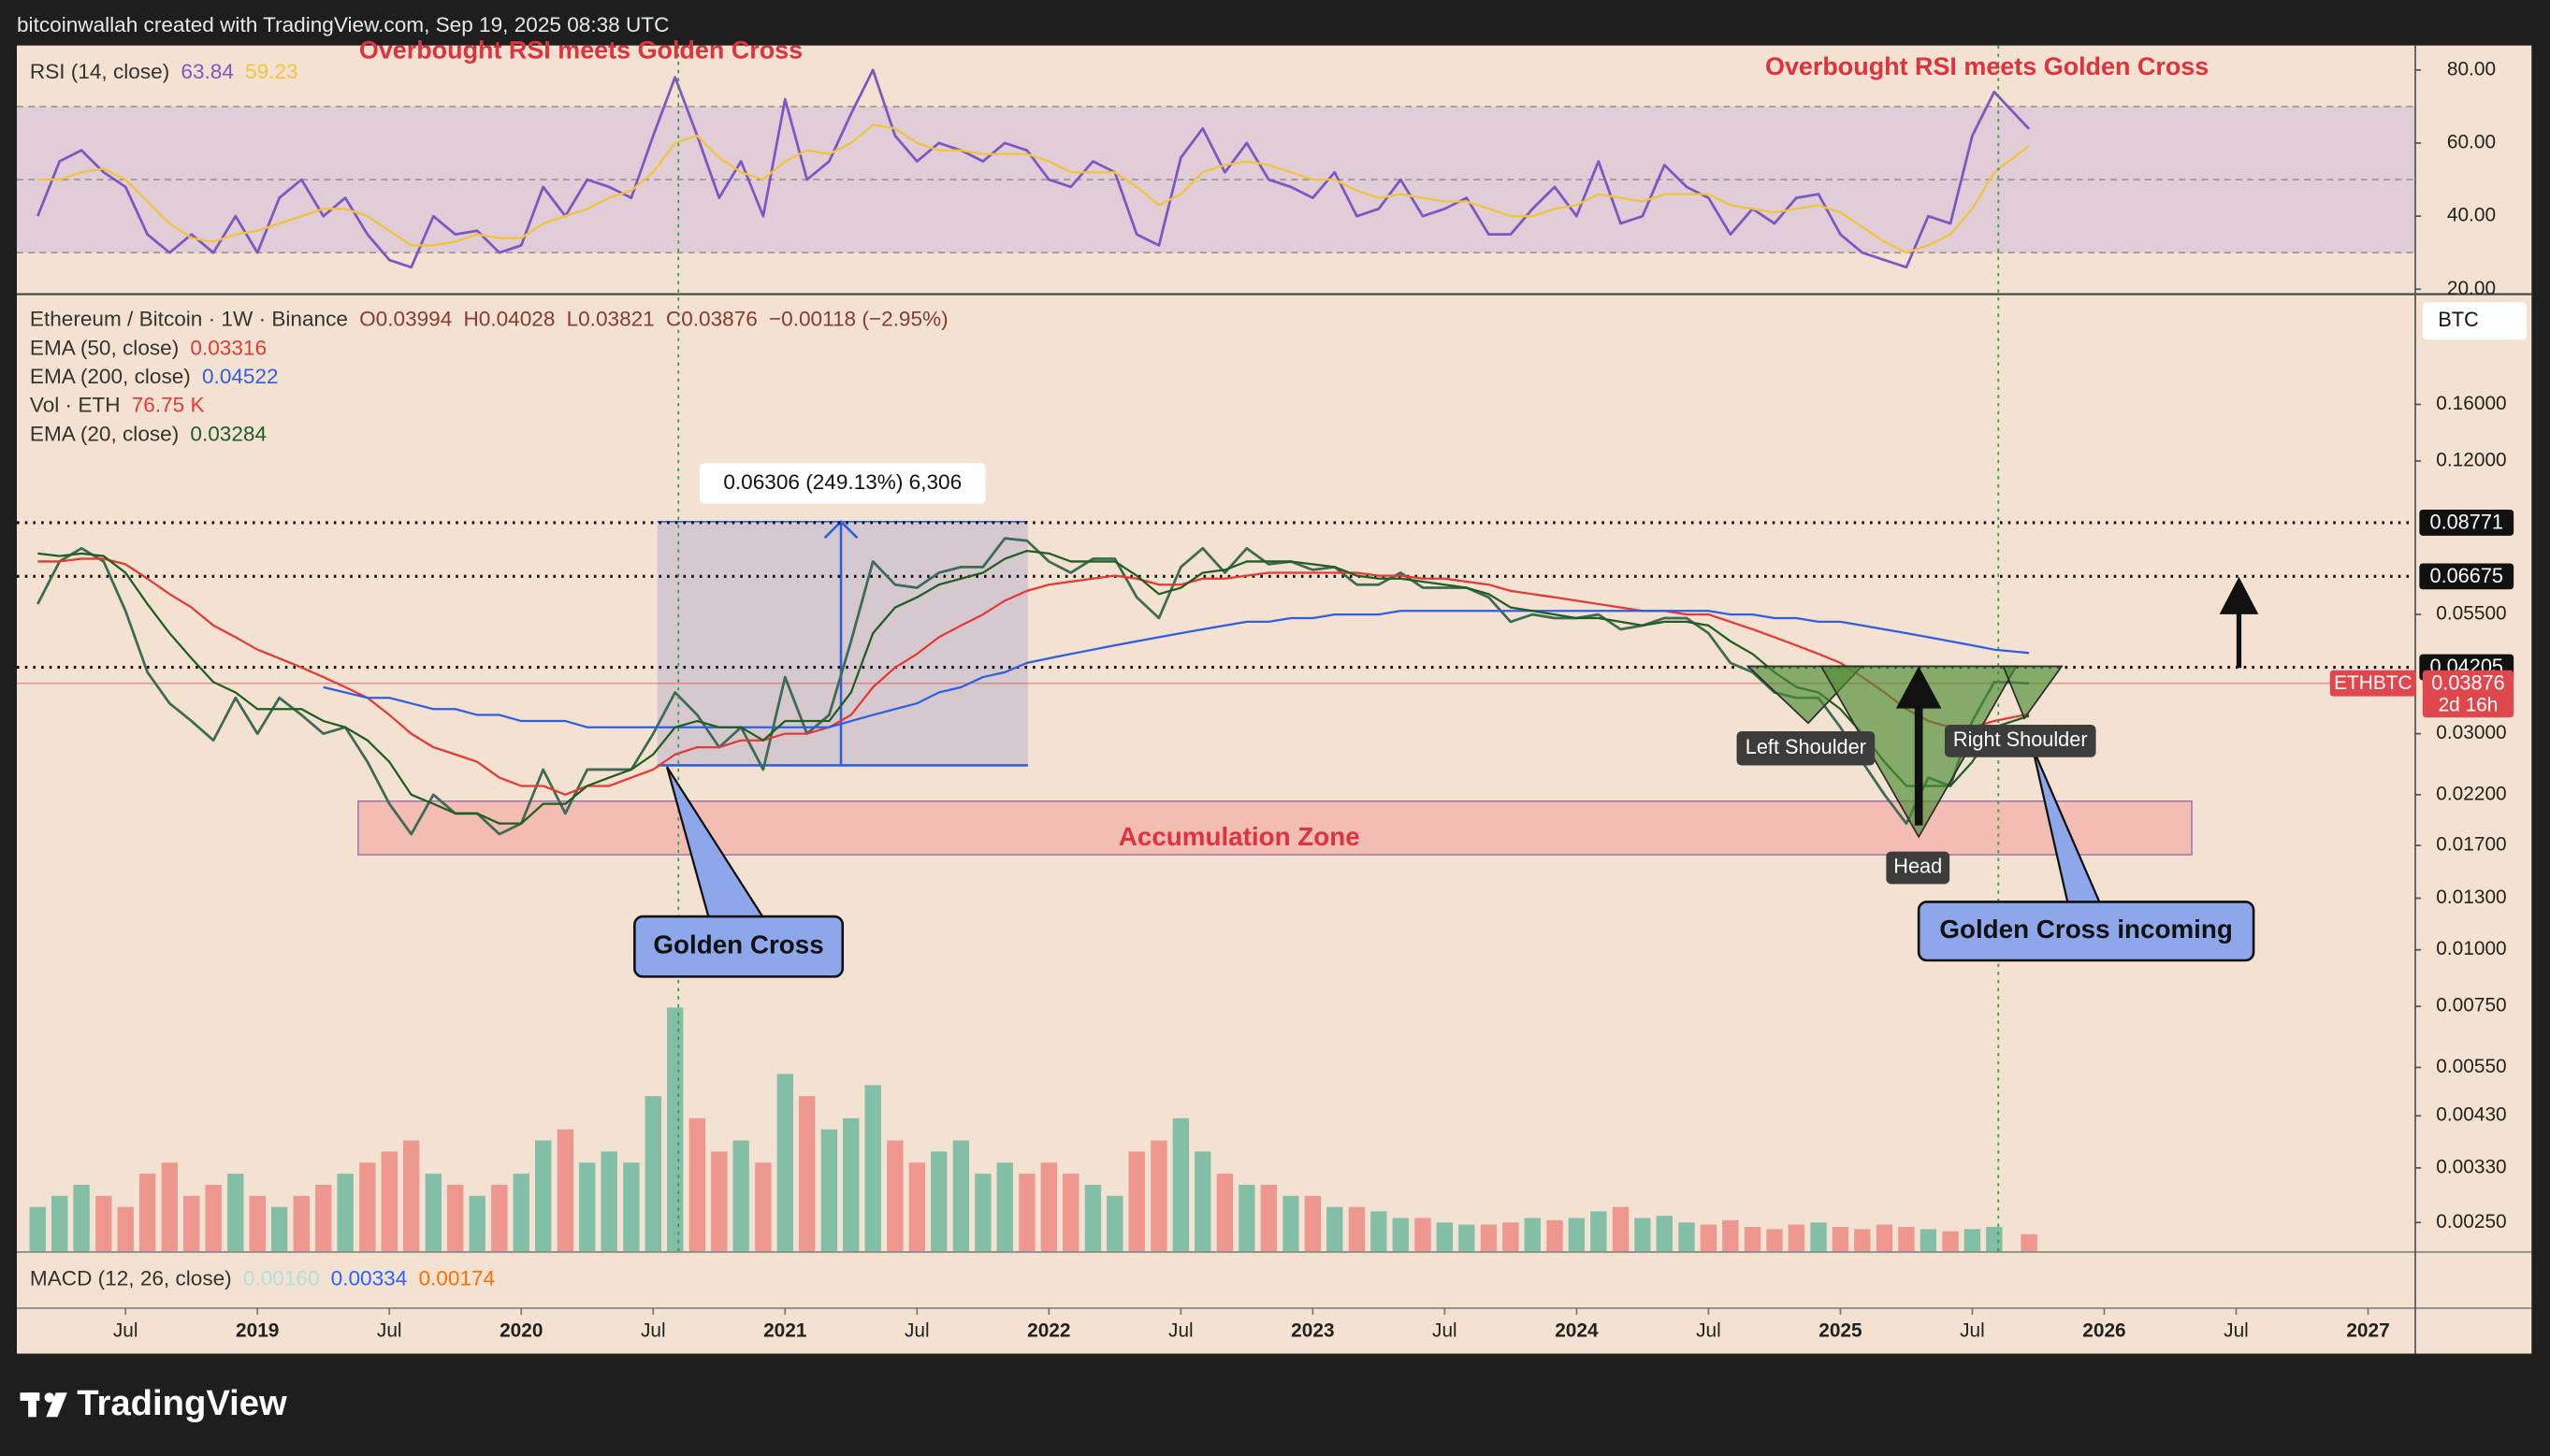  Describe the element at coordinates (2373, 683) in the screenshot. I see `symbol-label: ETHBTC` at that location.